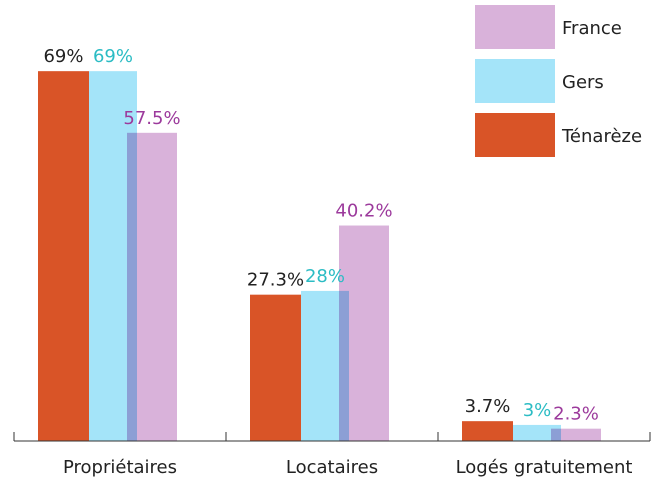  I want to click on value-label: 3.7%, so click(488, 406).